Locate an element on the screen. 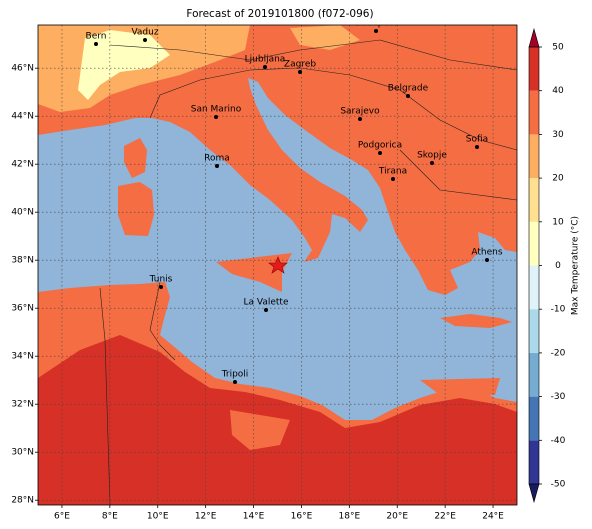 The width and height of the screenshot is (592, 529). colorbar-tick-label: 30 is located at coordinates (558, 135).